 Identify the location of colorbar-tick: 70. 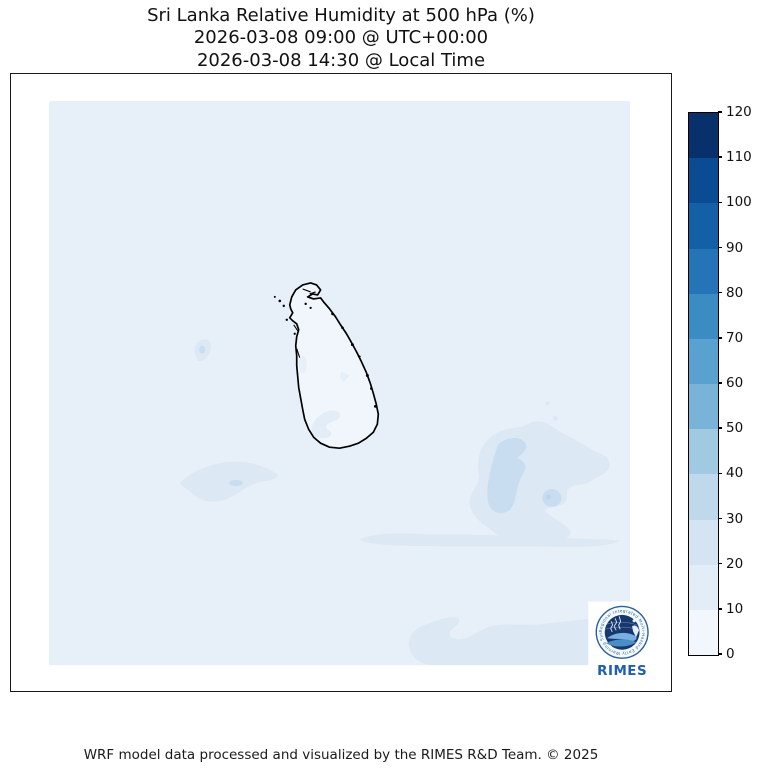
(730, 338).